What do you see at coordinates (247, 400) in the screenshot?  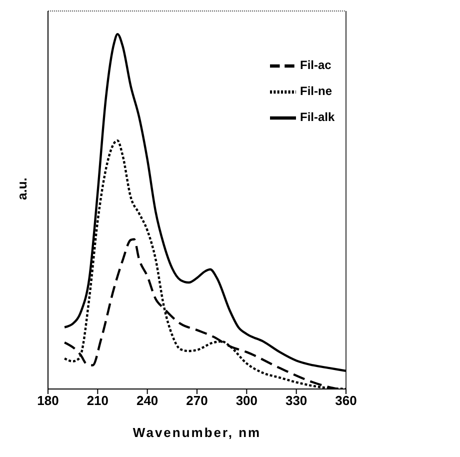 I see `x-tick-label: 300` at bounding box center [247, 400].